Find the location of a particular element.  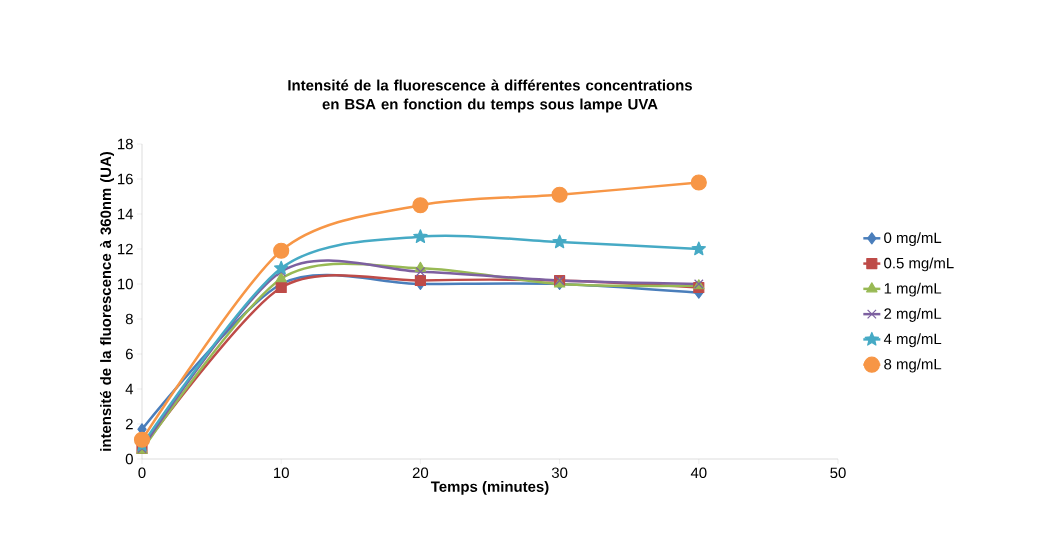

y-tick-label: 16 is located at coordinates (125, 179).